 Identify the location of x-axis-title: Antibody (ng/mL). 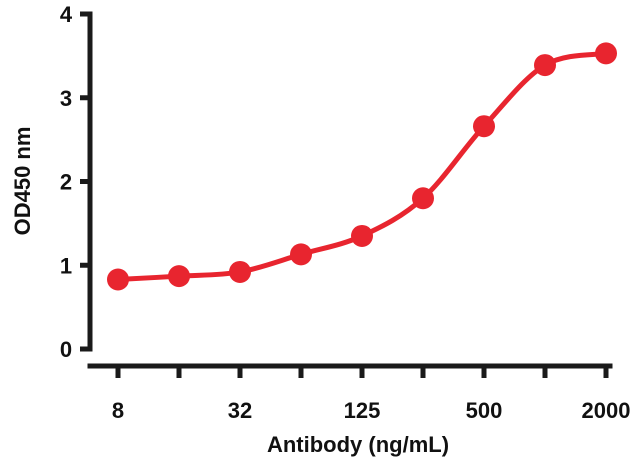
(358, 444).